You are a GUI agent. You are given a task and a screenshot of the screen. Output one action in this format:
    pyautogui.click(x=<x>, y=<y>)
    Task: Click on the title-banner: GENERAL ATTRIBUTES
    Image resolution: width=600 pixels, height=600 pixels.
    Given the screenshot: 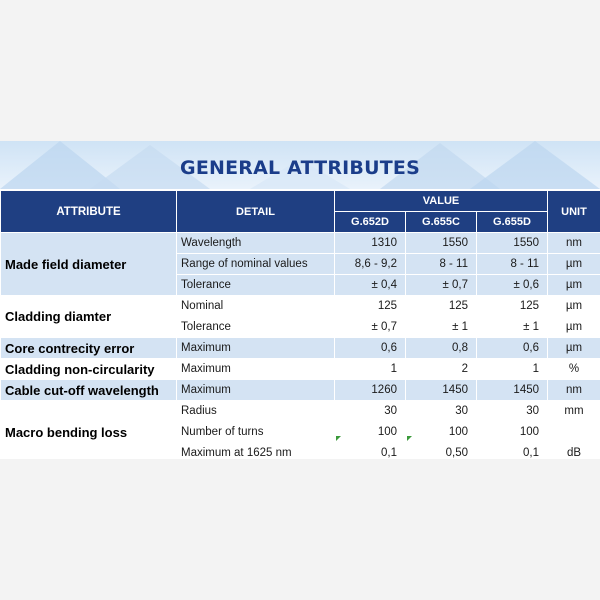 What is the action you would take?
    pyautogui.click(x=300, y=165)
    